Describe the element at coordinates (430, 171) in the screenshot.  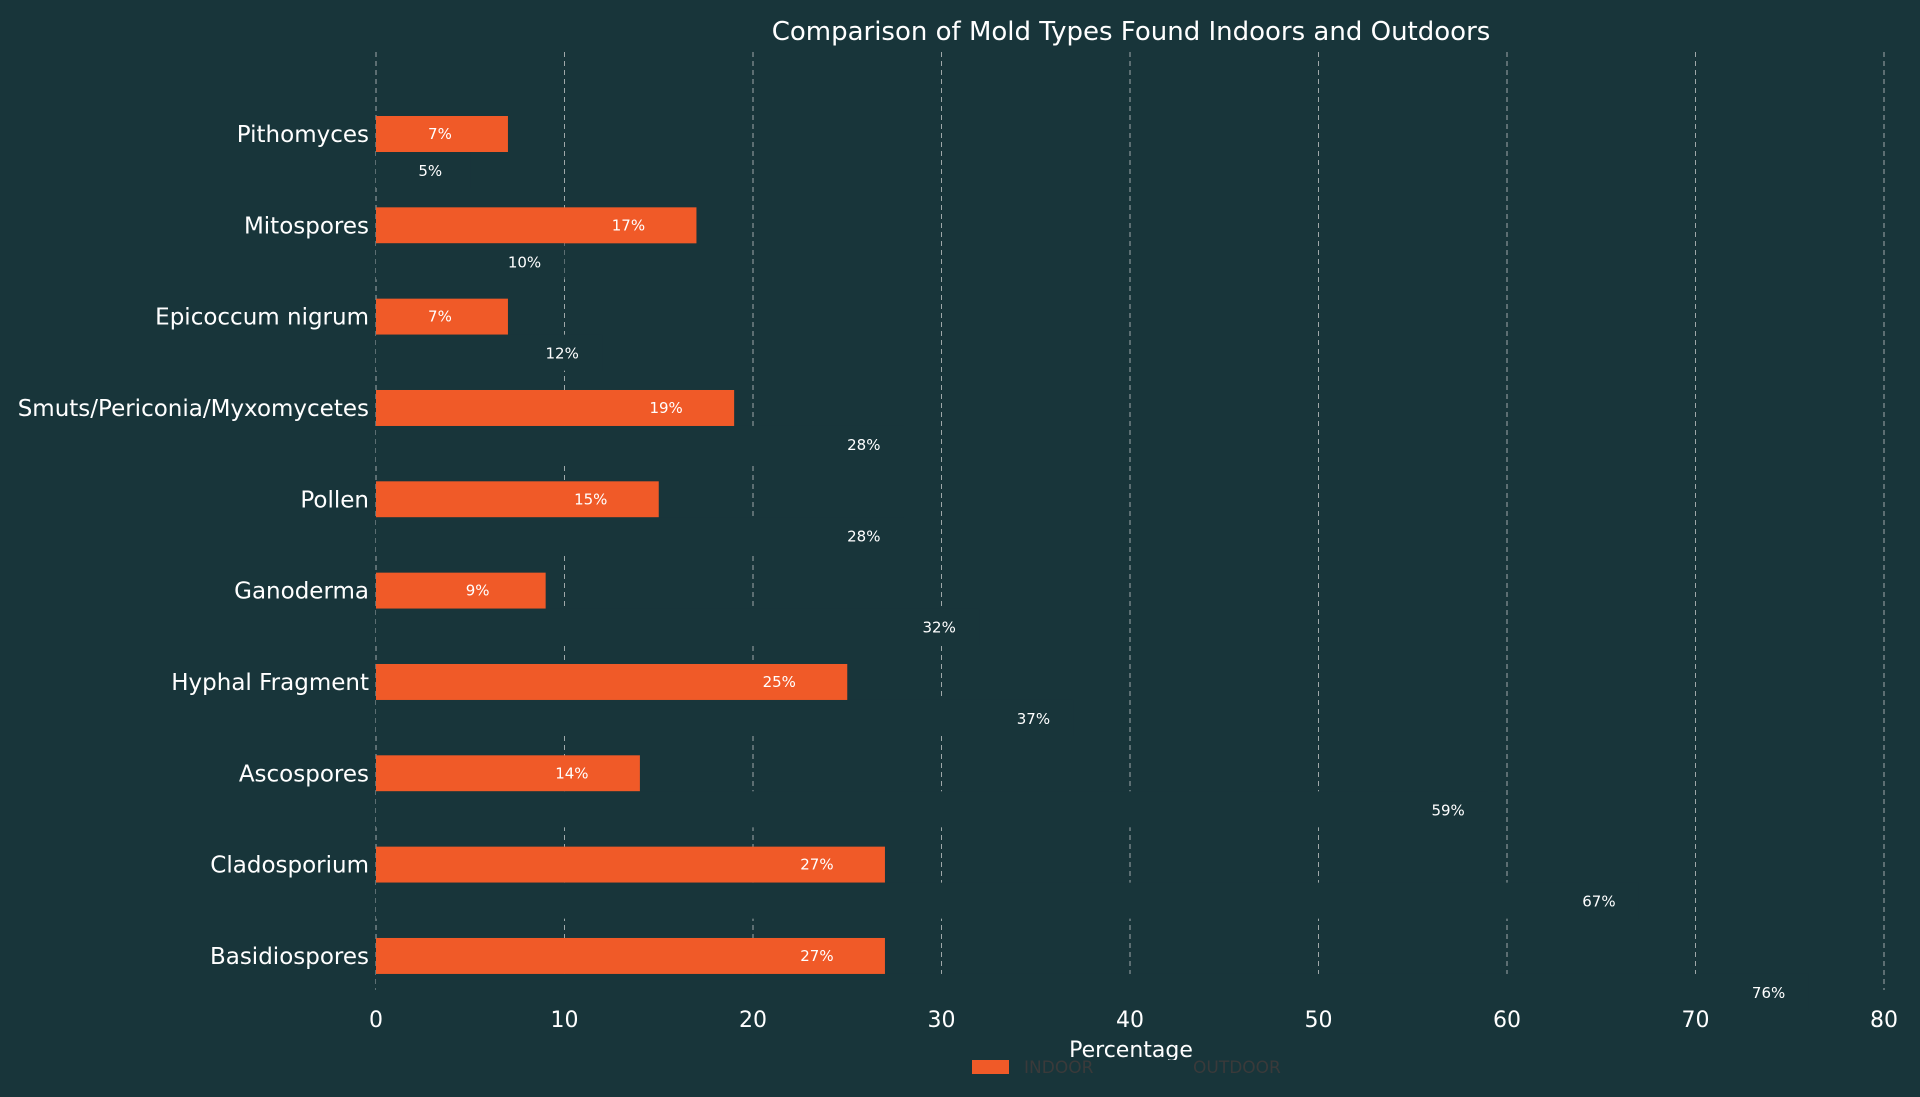
I see `outdoor-value-label: 5%` at that location.